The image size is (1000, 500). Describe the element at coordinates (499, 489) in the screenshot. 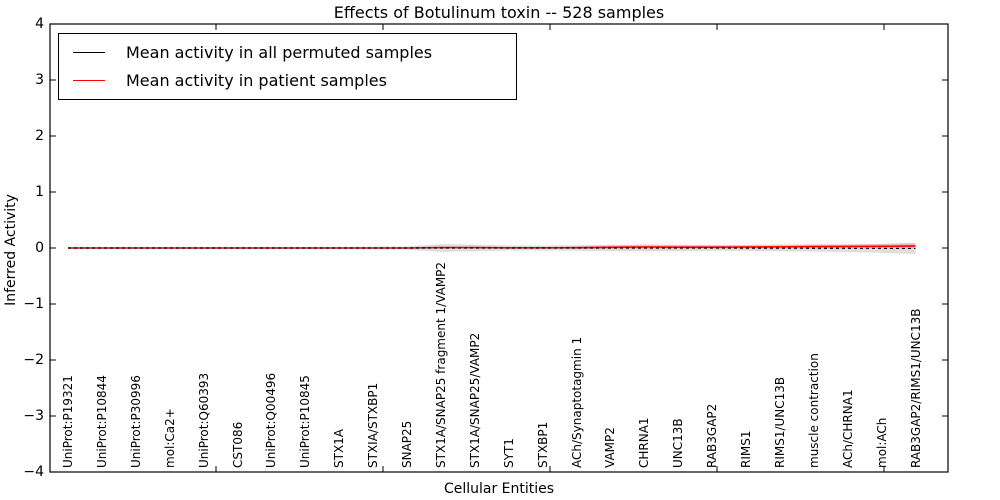

I see `x-axis-label: Cellular Entities` at that location.